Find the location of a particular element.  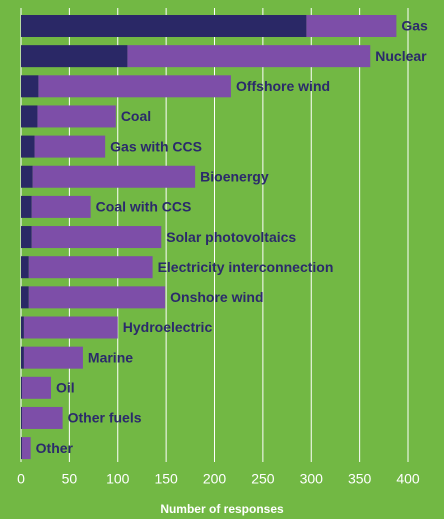

category-label: Onshore wind is located at coordinates (216, 297).